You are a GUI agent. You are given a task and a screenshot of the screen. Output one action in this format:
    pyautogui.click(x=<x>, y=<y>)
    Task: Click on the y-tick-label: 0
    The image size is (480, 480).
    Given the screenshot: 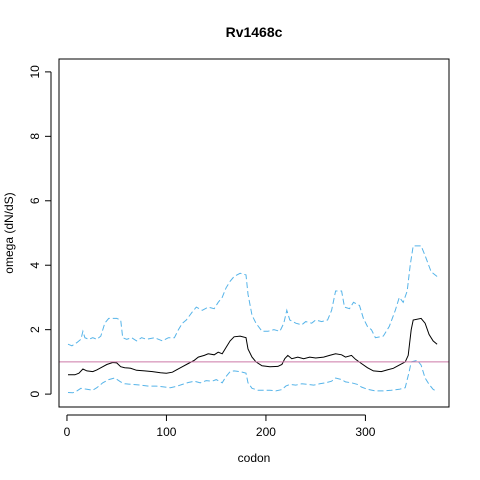 What is the action you would take?
    pyautogui.click(x=35, y=393)
    